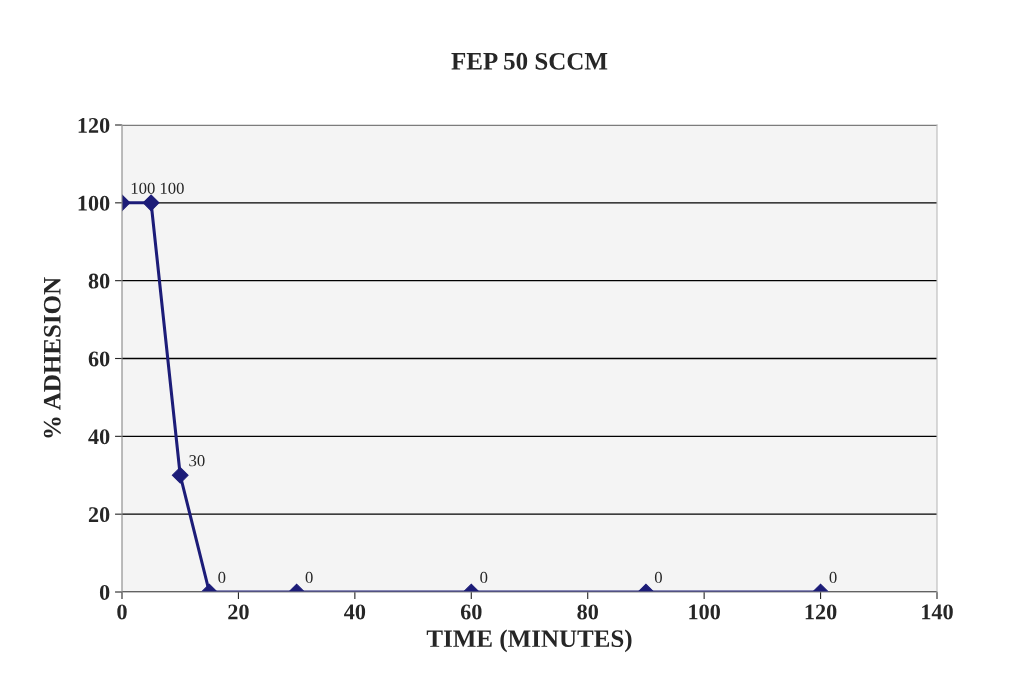 The width and height of the screenshot is (1011, 696). What do you see at coordinates (99, 281) in the screenshot?
I see `y-tick-label: 80` at bounding box center [99, 281].